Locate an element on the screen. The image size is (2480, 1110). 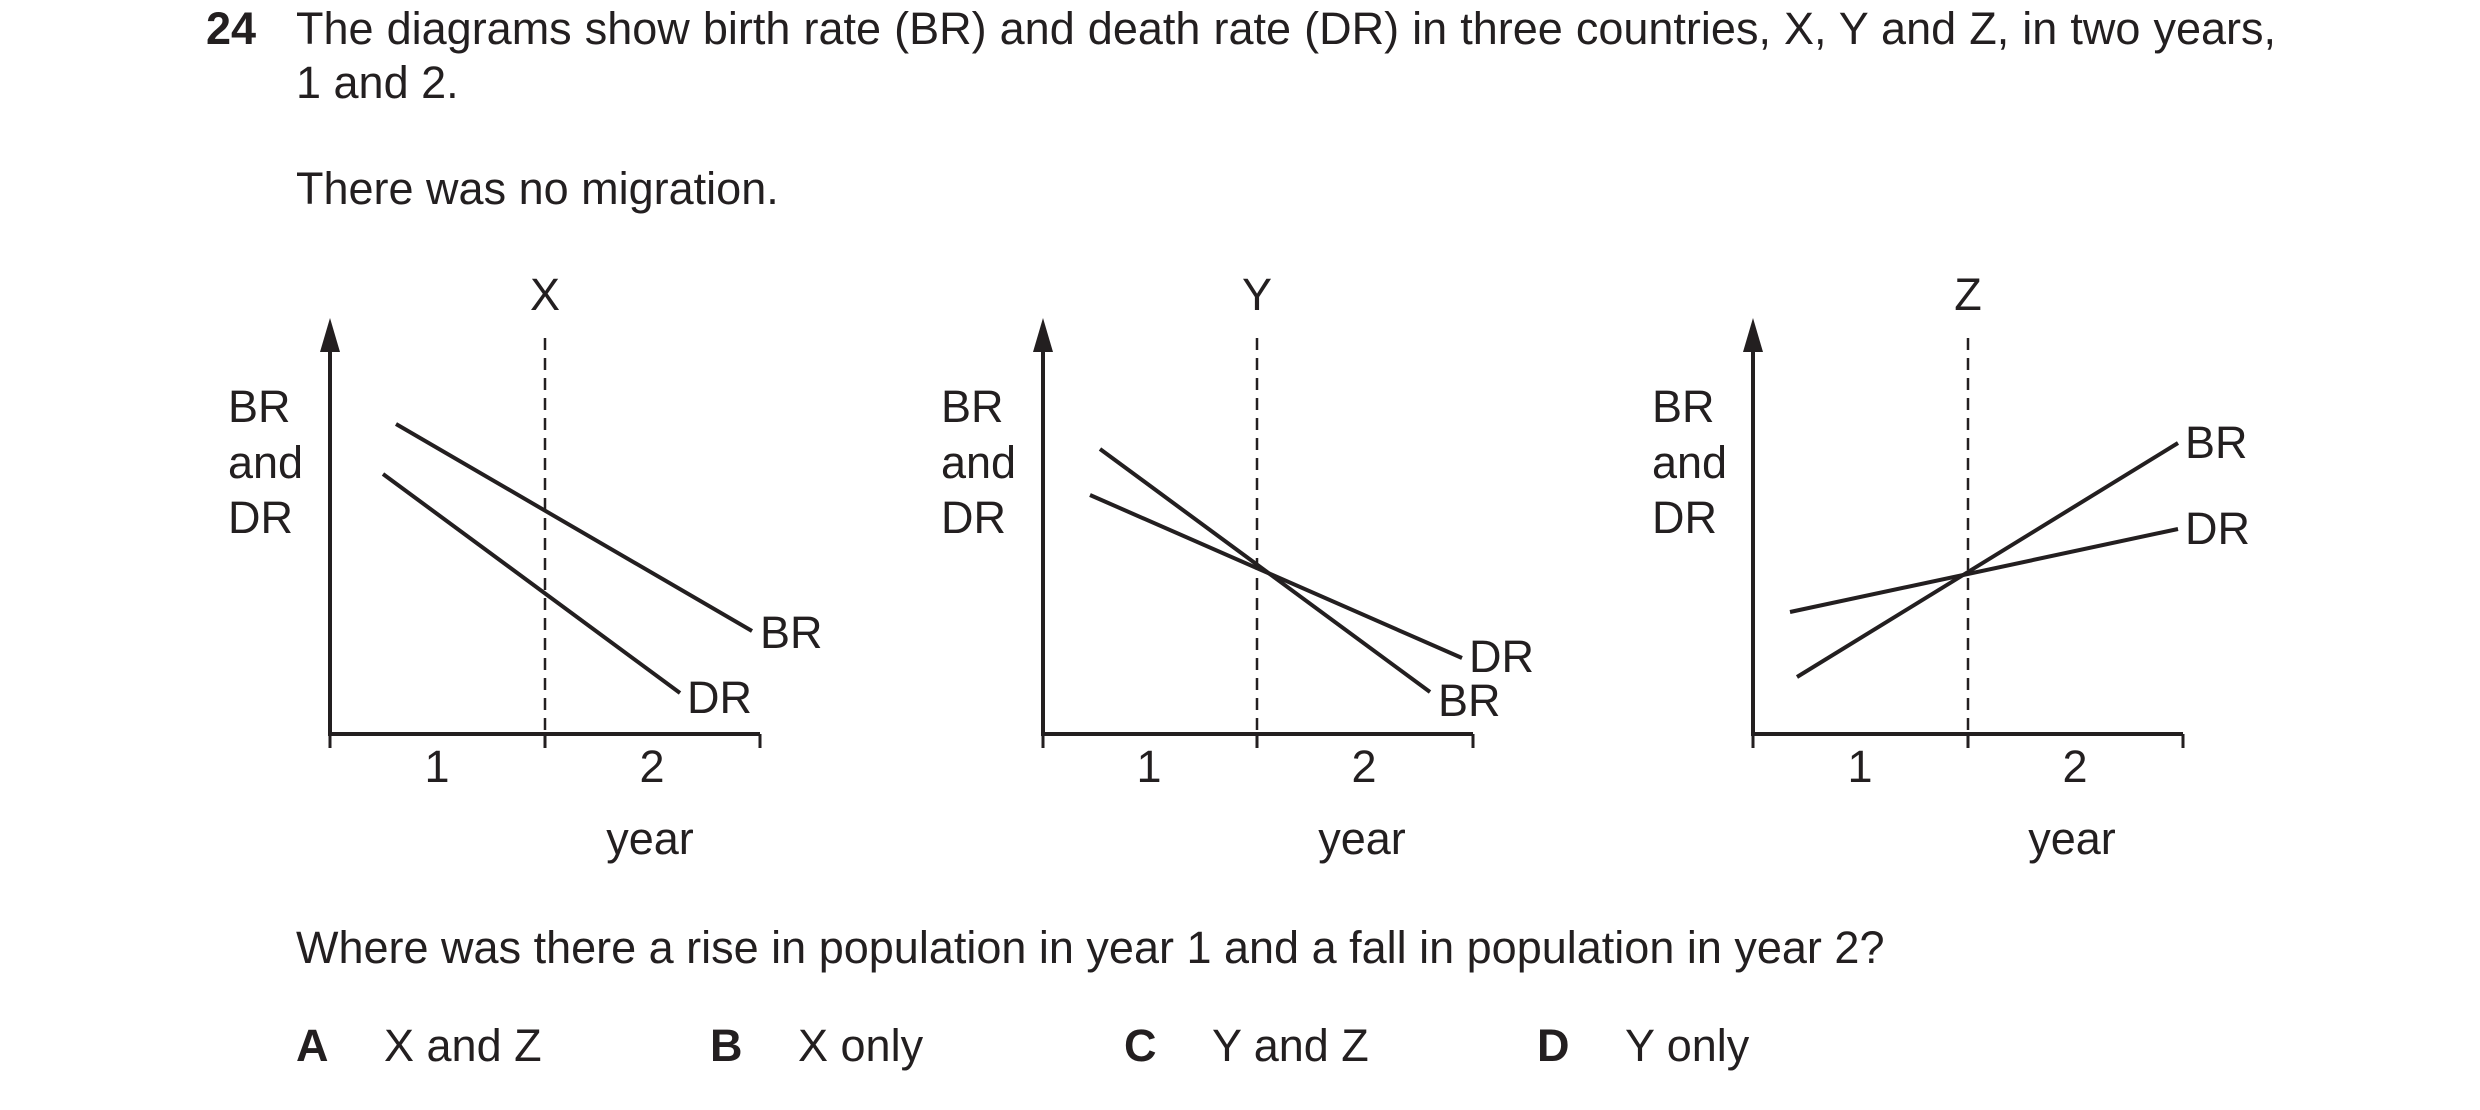
diagram-y-y-label-line2: and is located at coordinates (978, 462).